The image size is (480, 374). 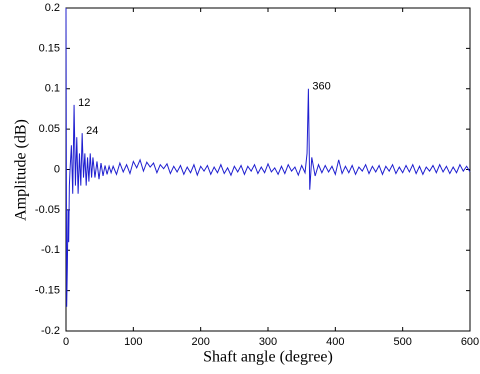 I want to click on x-tick-label: 0, so click(x=66, y=342).